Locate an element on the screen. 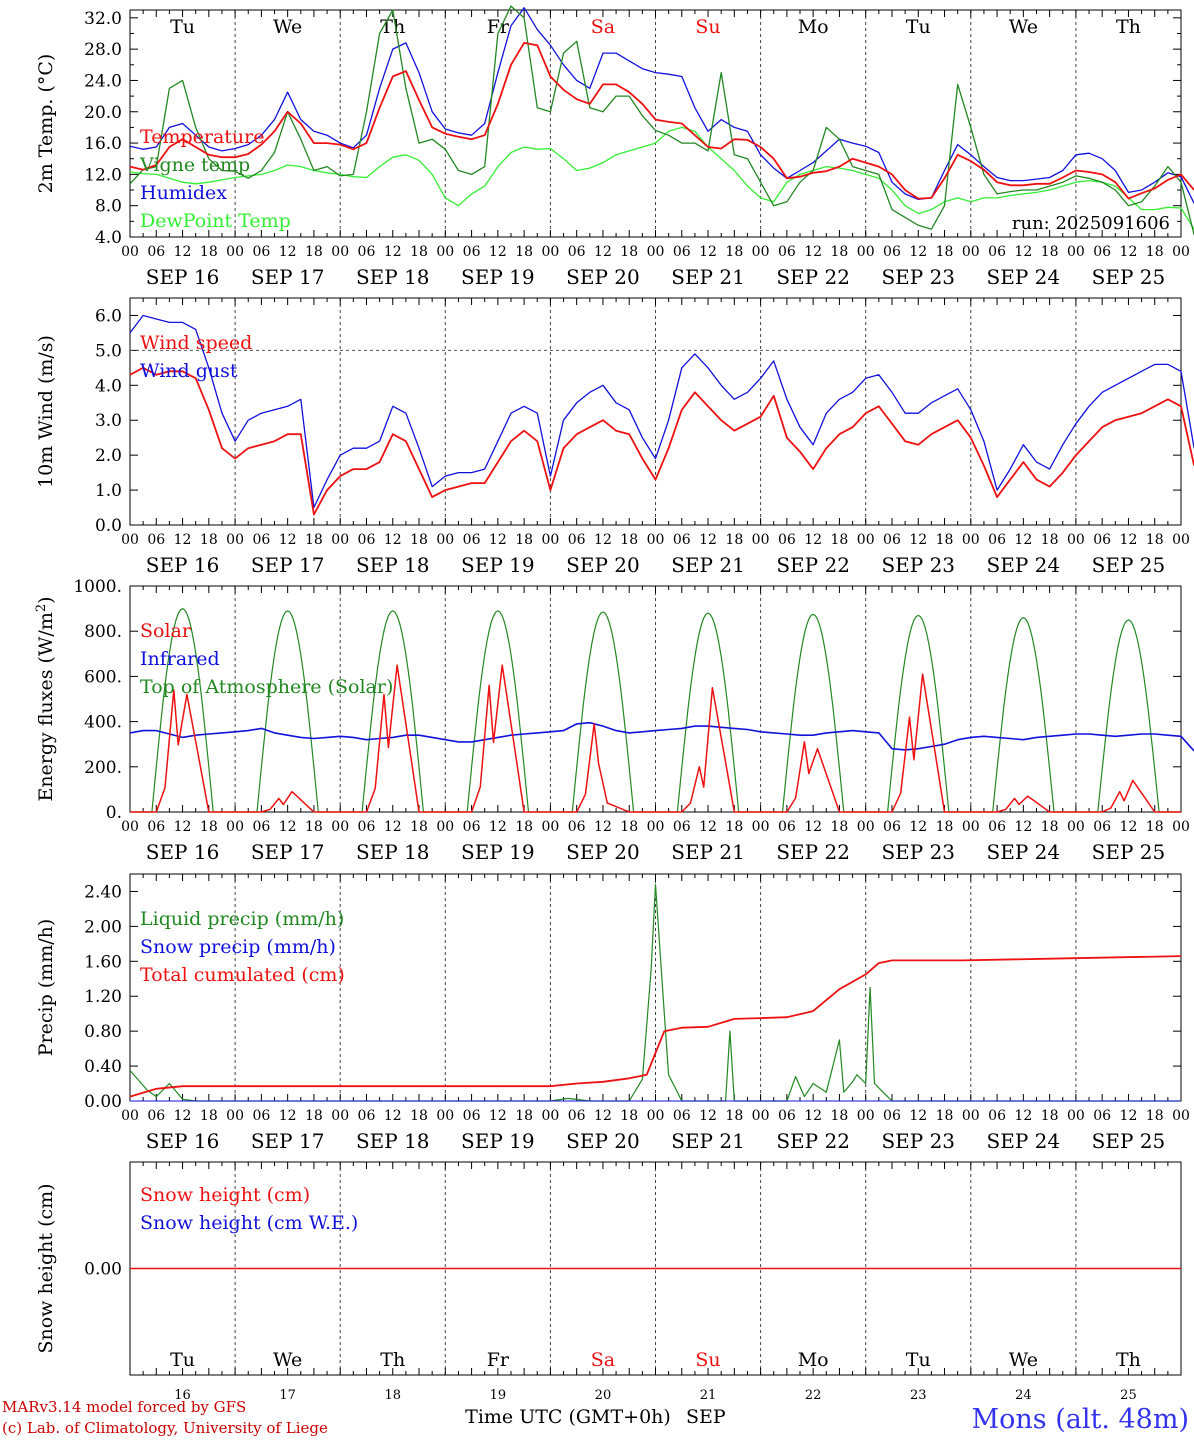  flux-legend-item: Top of Atmosphere (Solar) is located at coordinates (266, 687).